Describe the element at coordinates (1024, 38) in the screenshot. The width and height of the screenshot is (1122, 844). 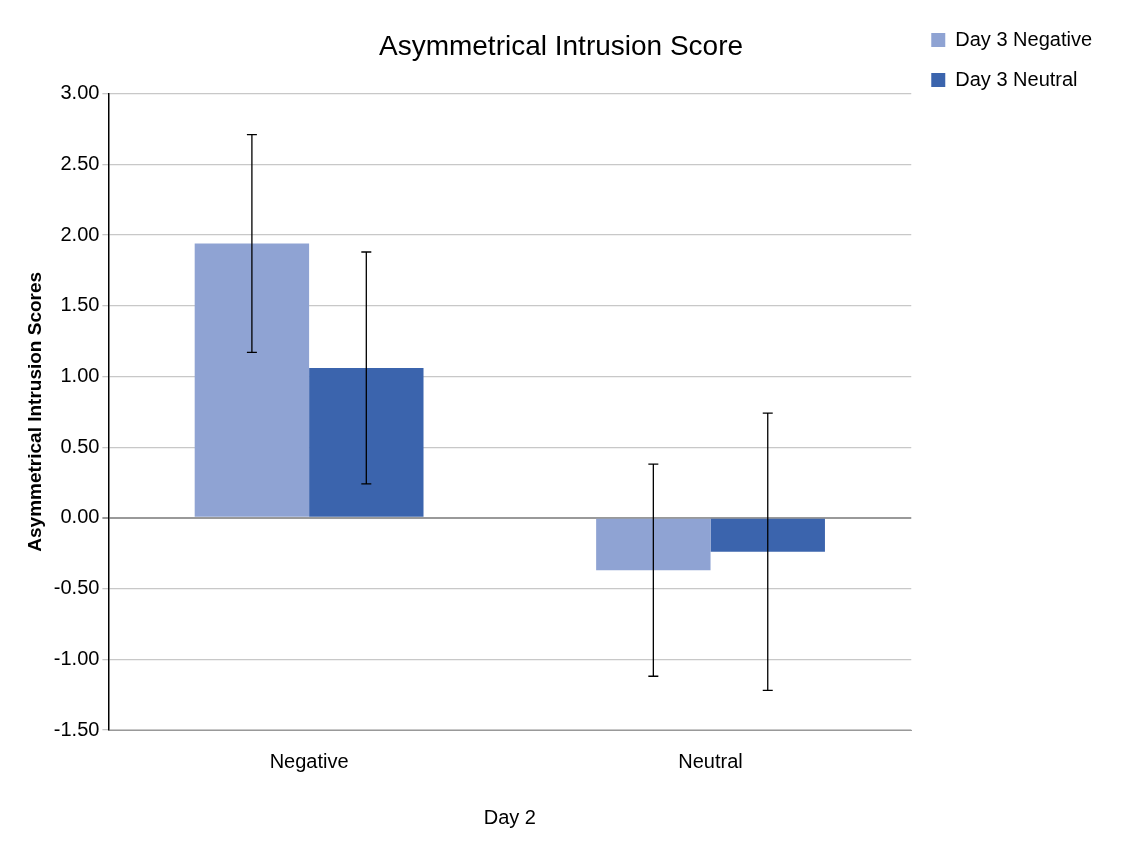
I see `legend-label: Day 3 Negative` at that location.